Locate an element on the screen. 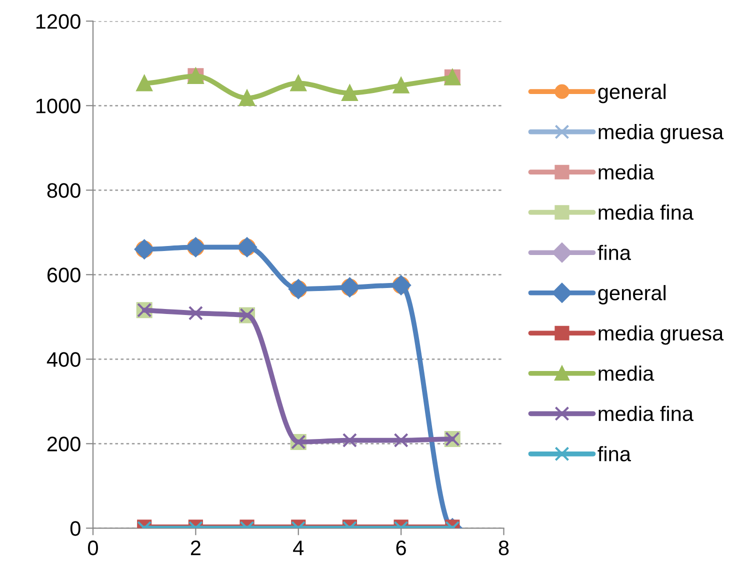  x-tick-label: 2 is located at coordinates (195, 548).